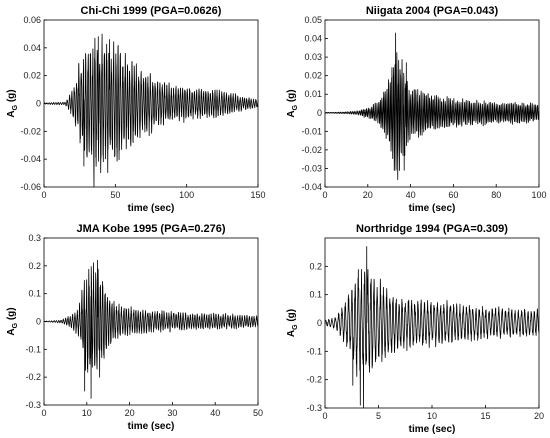 This screenshot has height=438, width=550. What do you see at coordinates (432, 229) in the screenshot?
I see `chart-title: Northridge 1994 (PGA=0.309)` at bounding box center [432, 229].